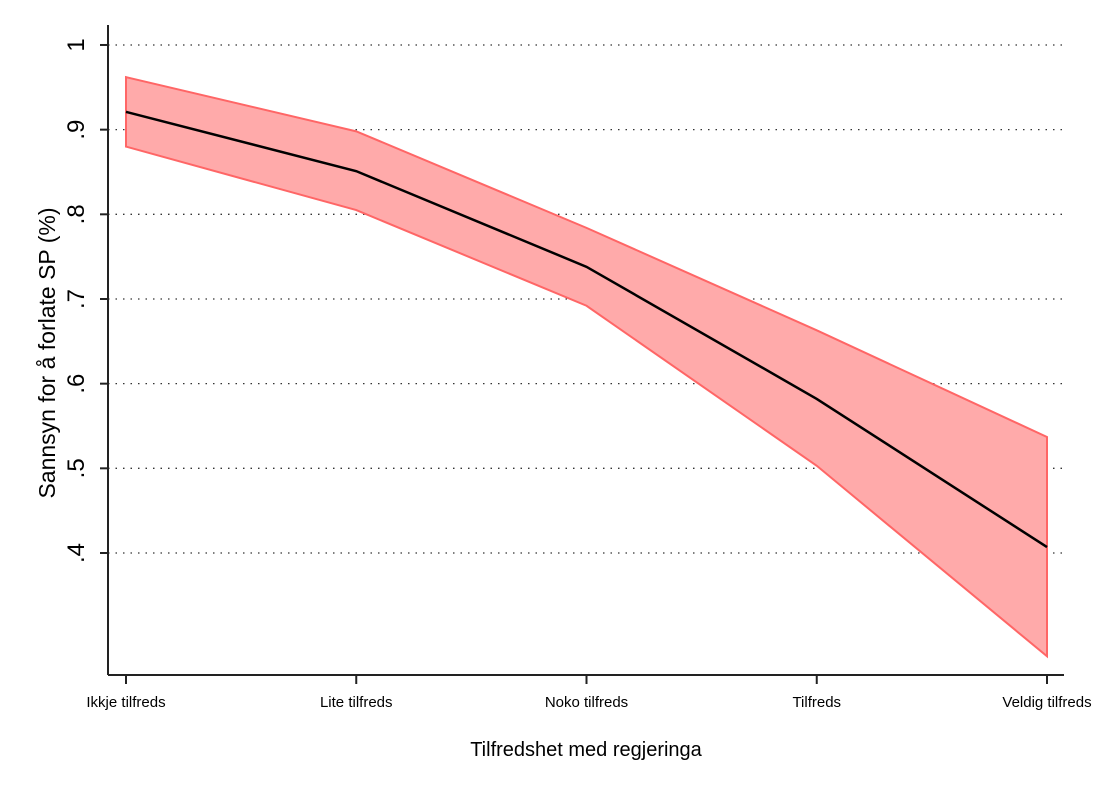 This screenshot has width=1093, height=795. What do you see at coordinates (816, 702) in the screenshot?
I see `x-tick-label: Tilfreds` at bounding box center [816, 702].